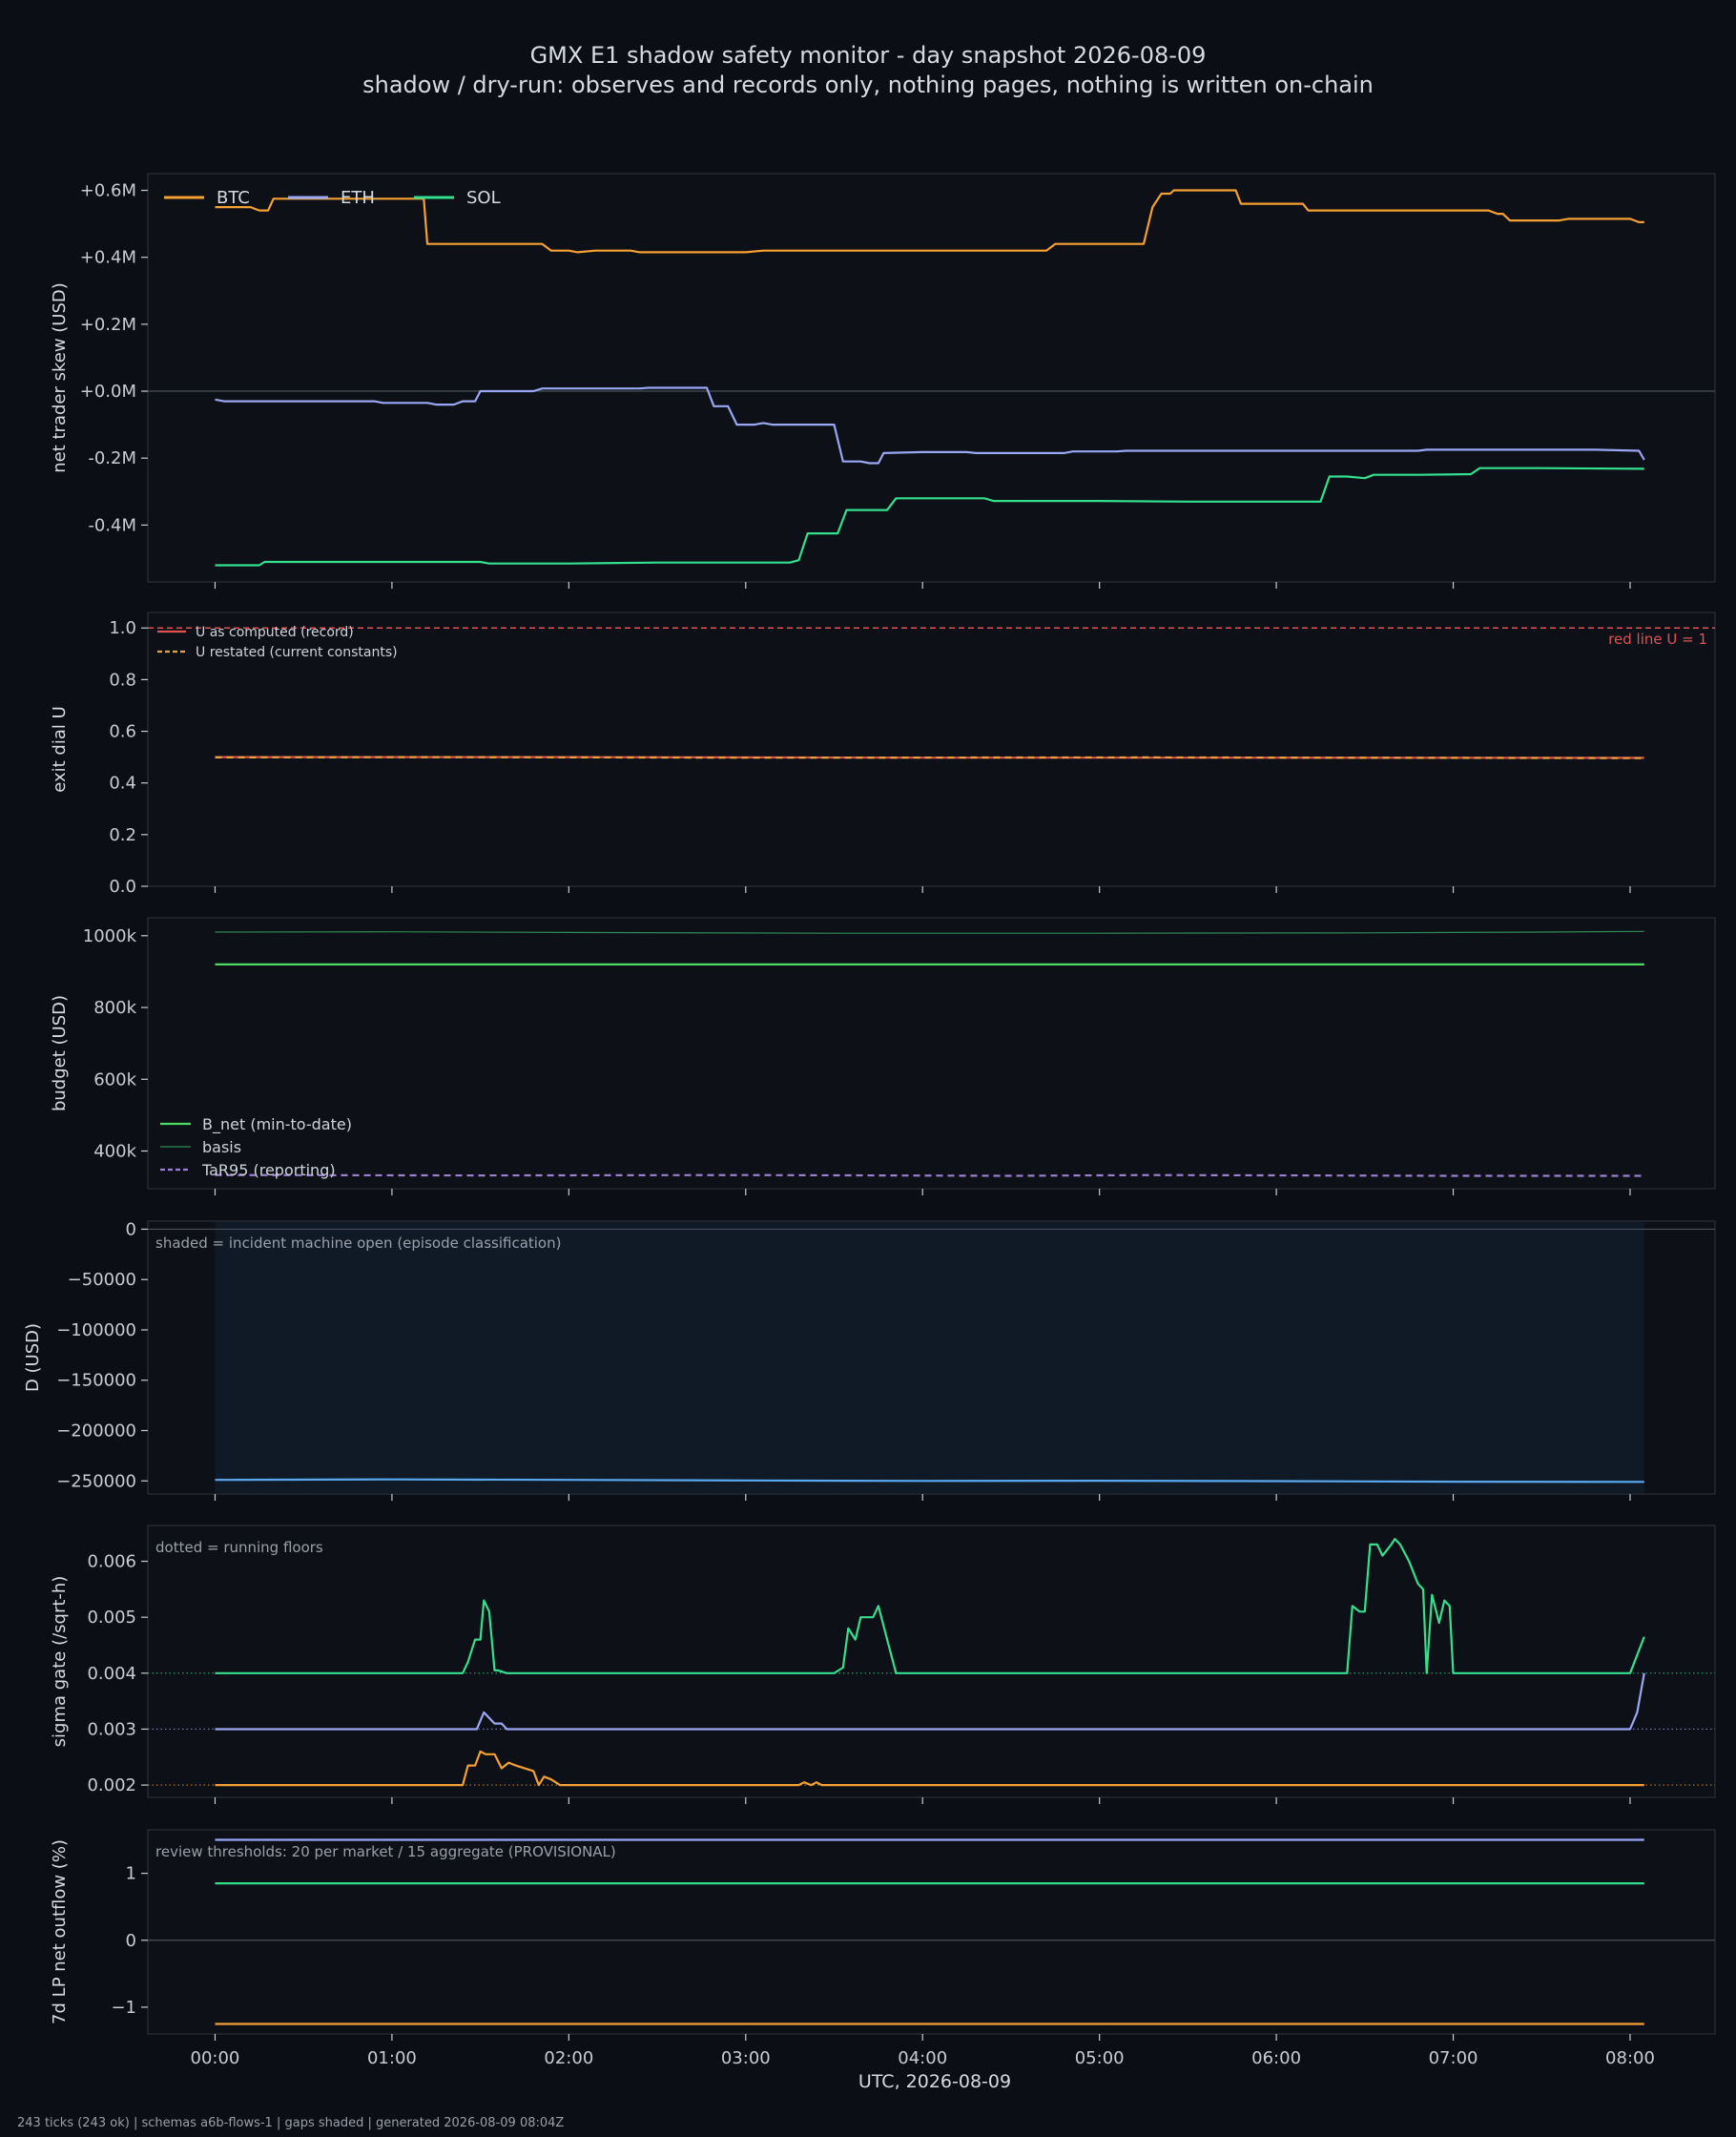  I want to click on x-tick-label: 04:00, so click(922, 2058).